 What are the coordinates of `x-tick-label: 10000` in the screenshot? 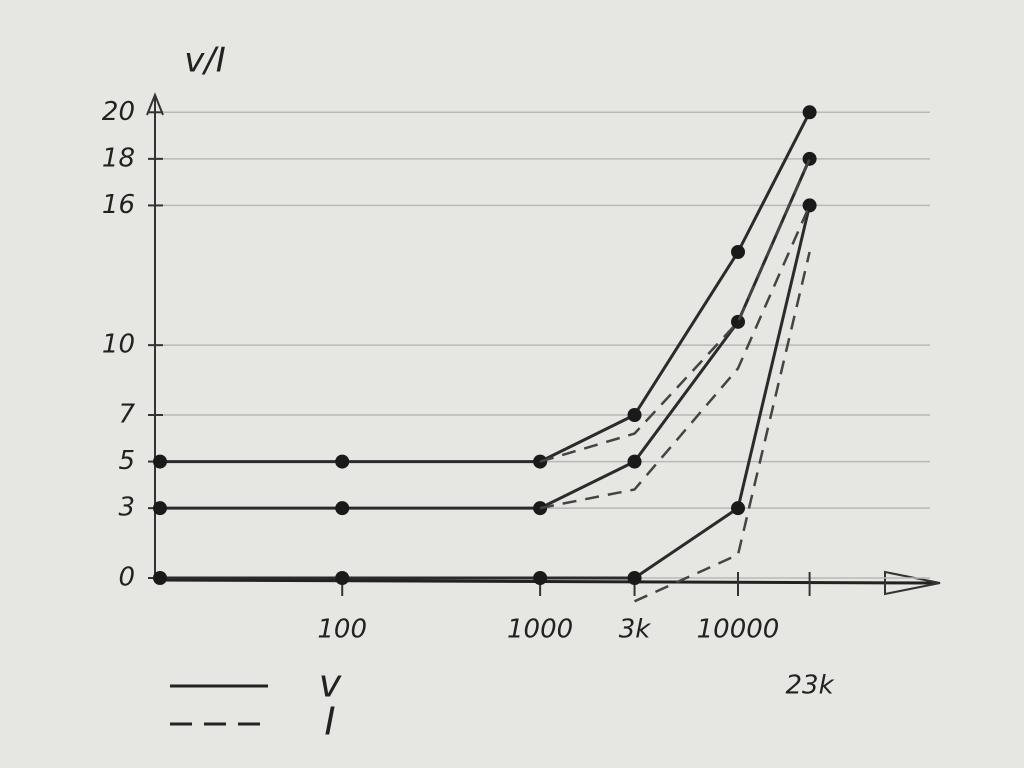 It's located at (738, 630).